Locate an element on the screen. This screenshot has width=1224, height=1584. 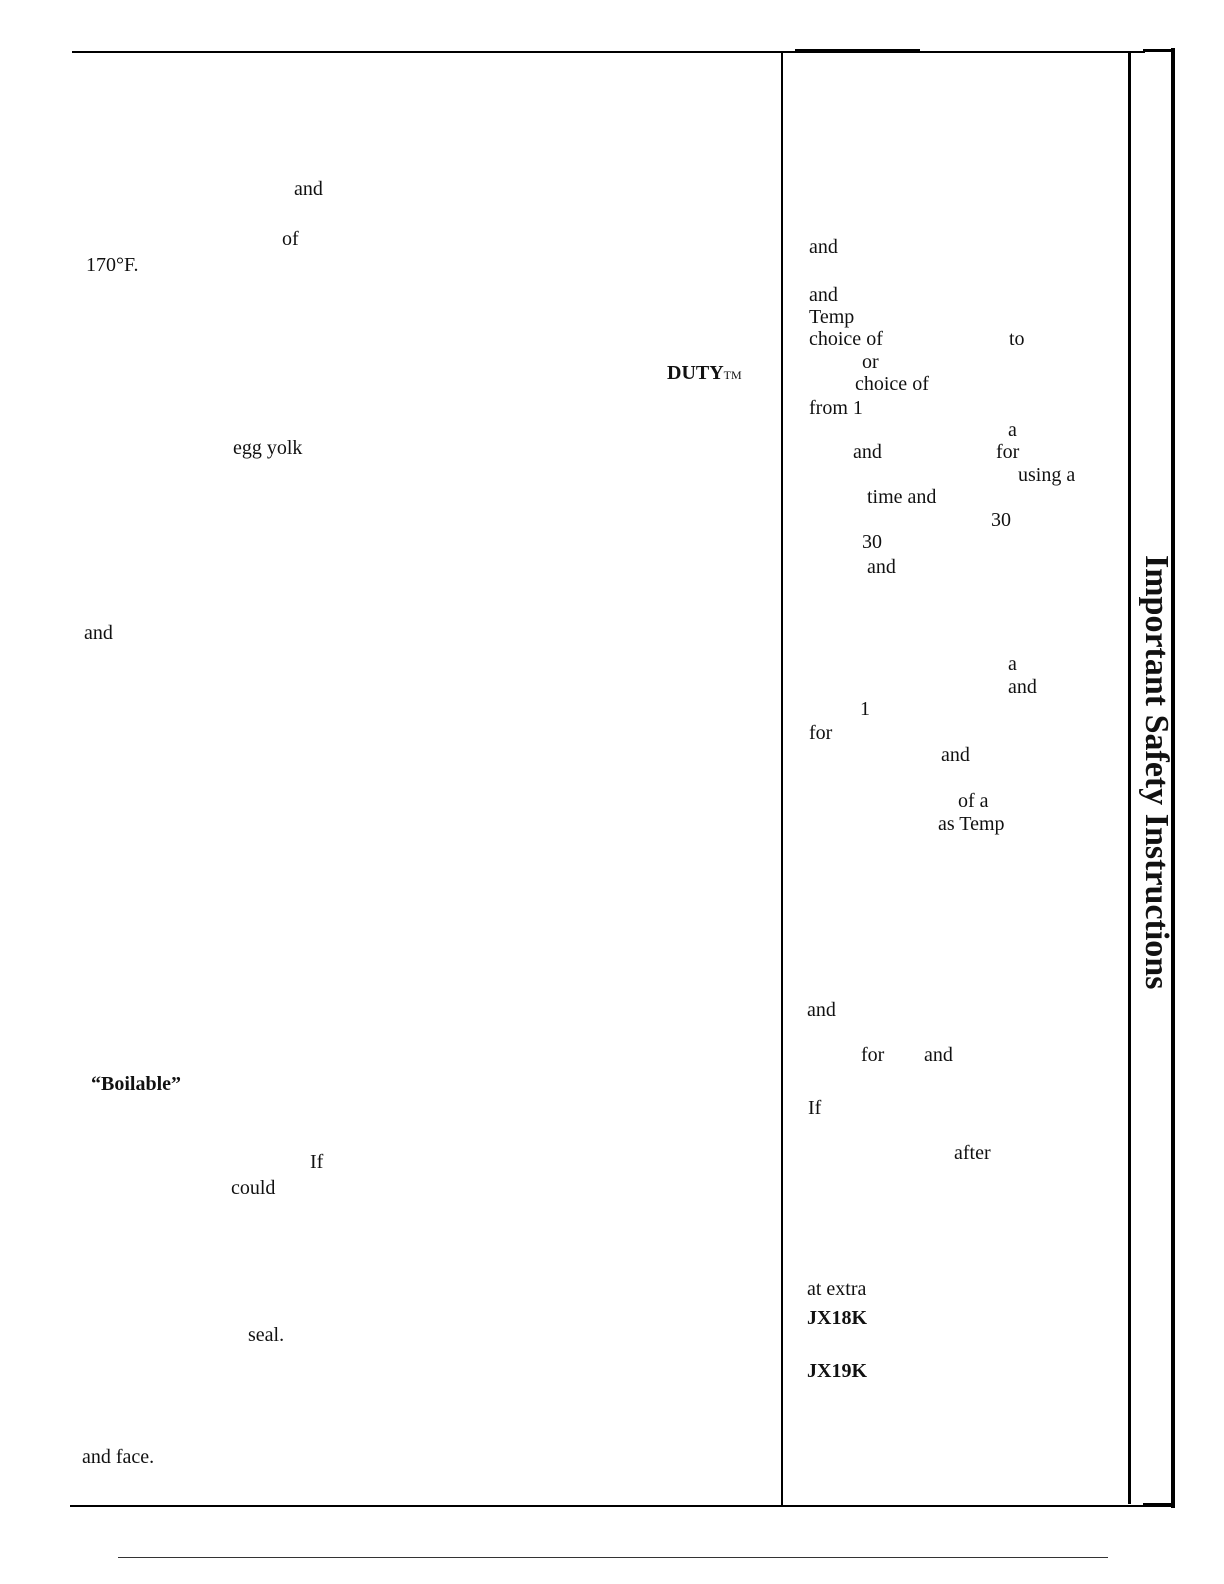
right-word: after is located at coordinates (972, 1153).